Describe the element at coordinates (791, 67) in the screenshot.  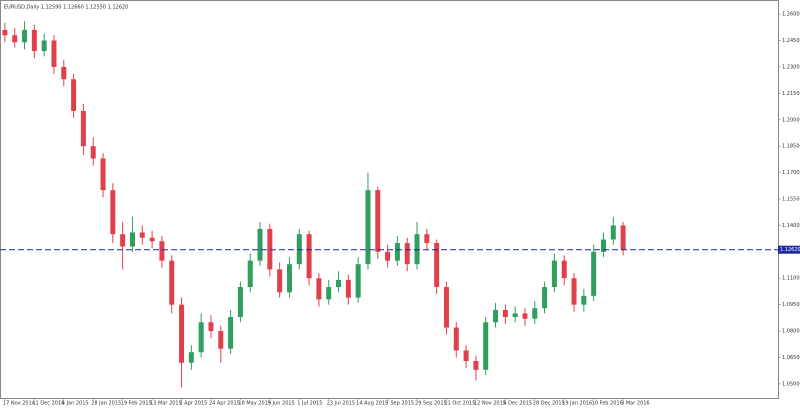
I see `y-tick-label: 1.23000` at that location.